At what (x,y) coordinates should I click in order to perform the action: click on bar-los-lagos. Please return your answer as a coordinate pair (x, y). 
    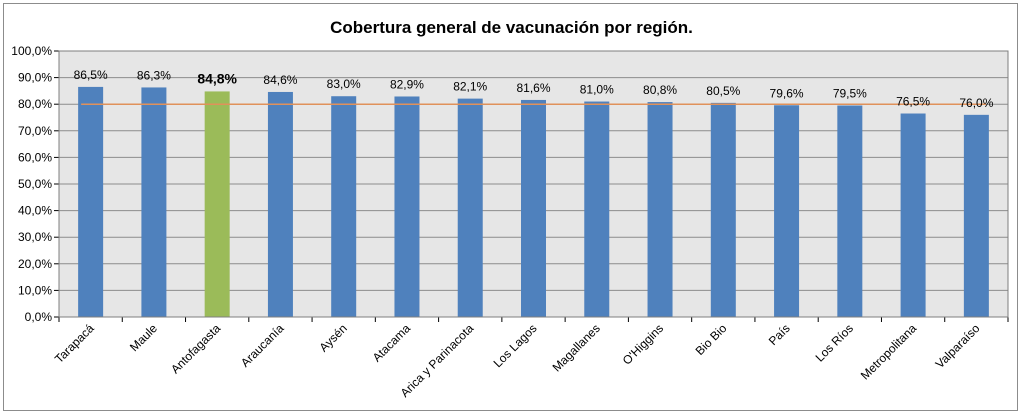
    Looking at the image, I should click on (533, 208).